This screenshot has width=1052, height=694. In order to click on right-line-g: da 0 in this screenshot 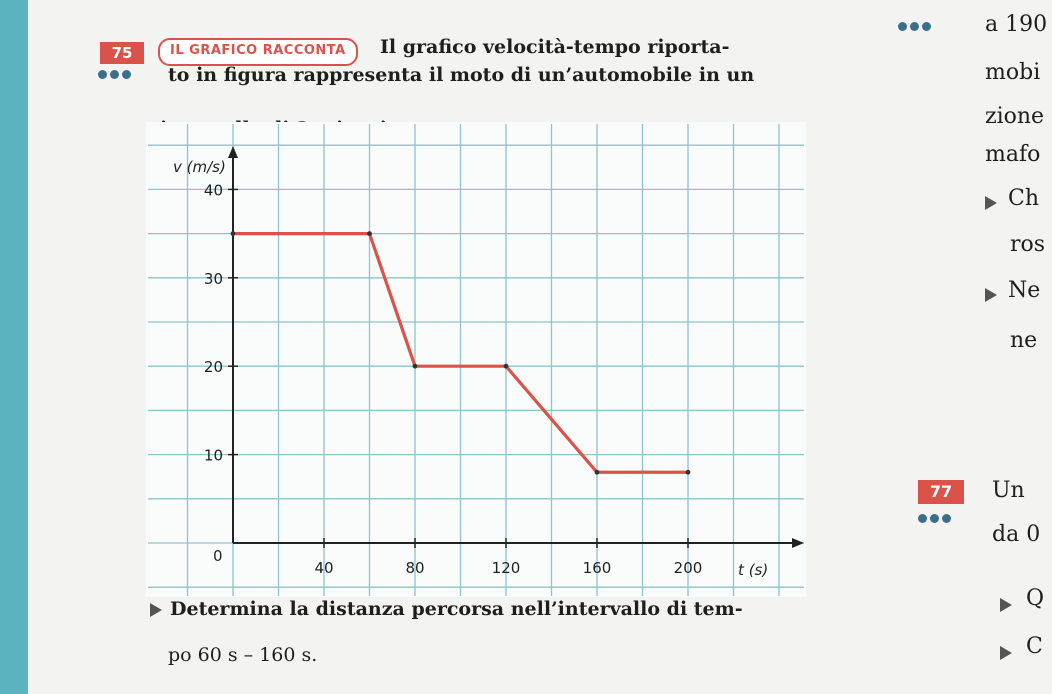, I will do `click(1016, 534)`.